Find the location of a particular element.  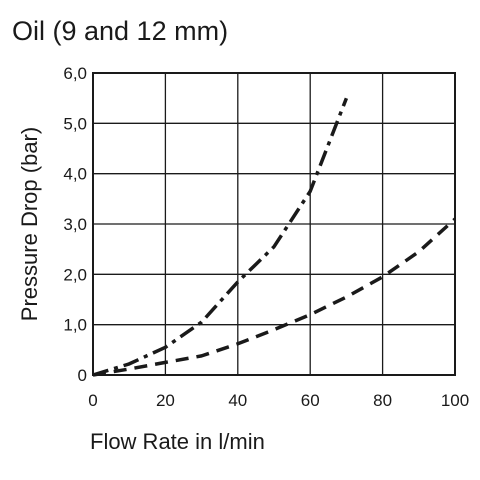

y-tick-label: 4,0 is located at coordinates (75, 174).